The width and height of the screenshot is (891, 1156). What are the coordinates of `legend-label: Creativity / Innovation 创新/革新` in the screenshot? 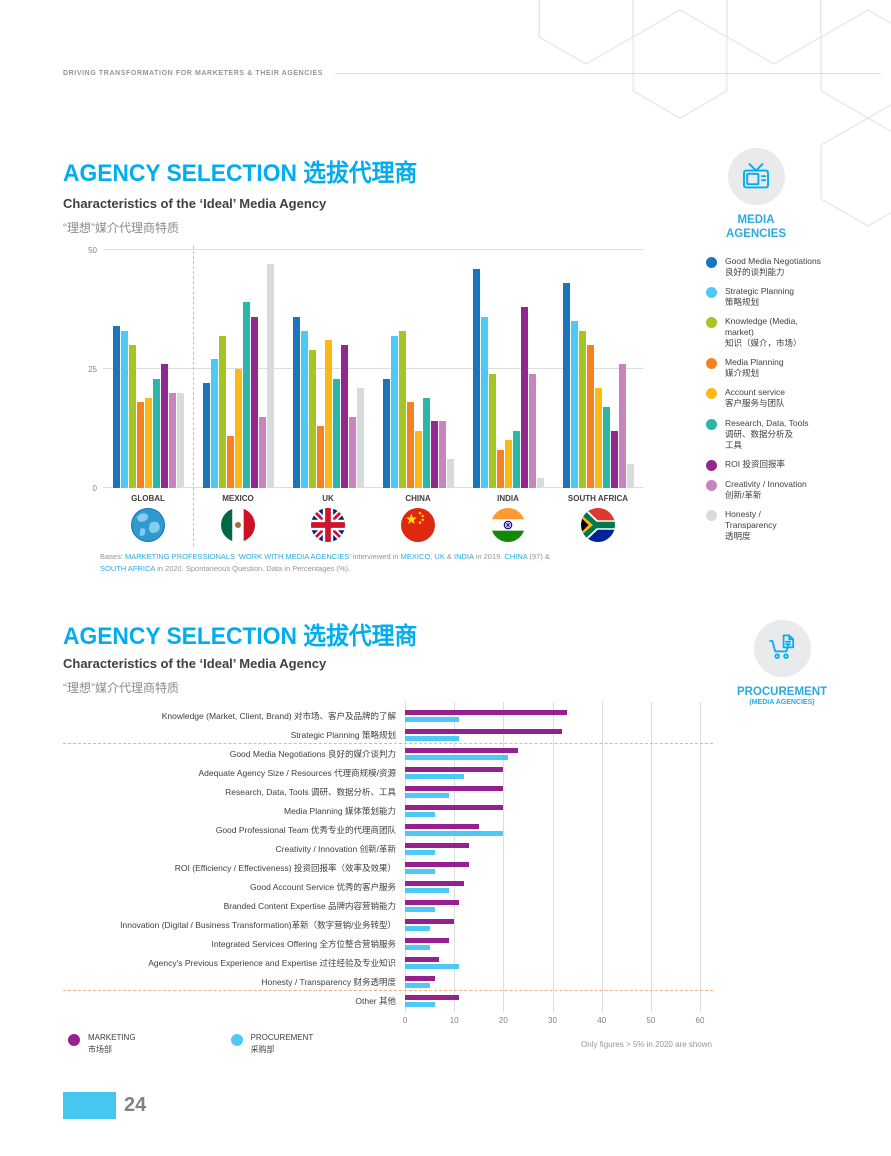 It's located at (766, 489).